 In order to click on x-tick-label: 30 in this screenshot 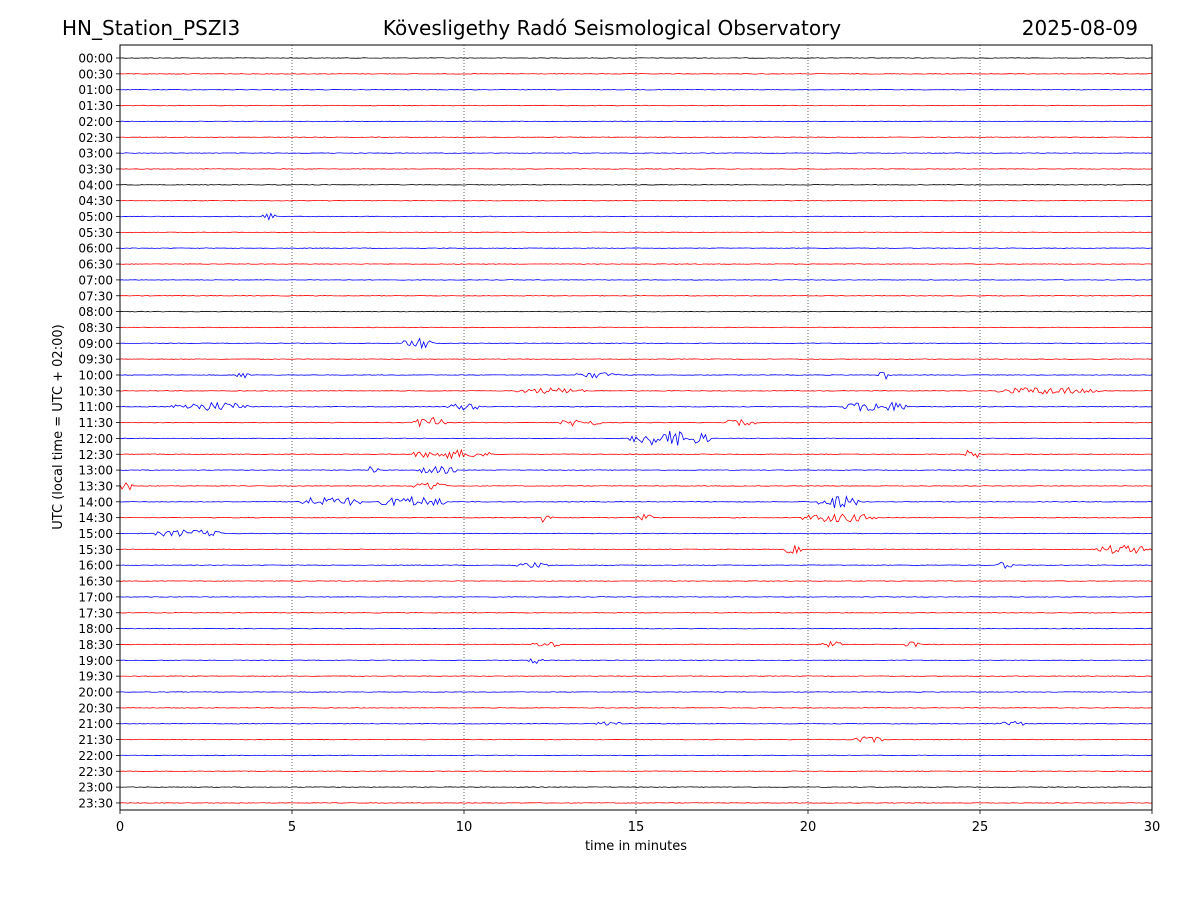, I will do `click(1152, 827)`.